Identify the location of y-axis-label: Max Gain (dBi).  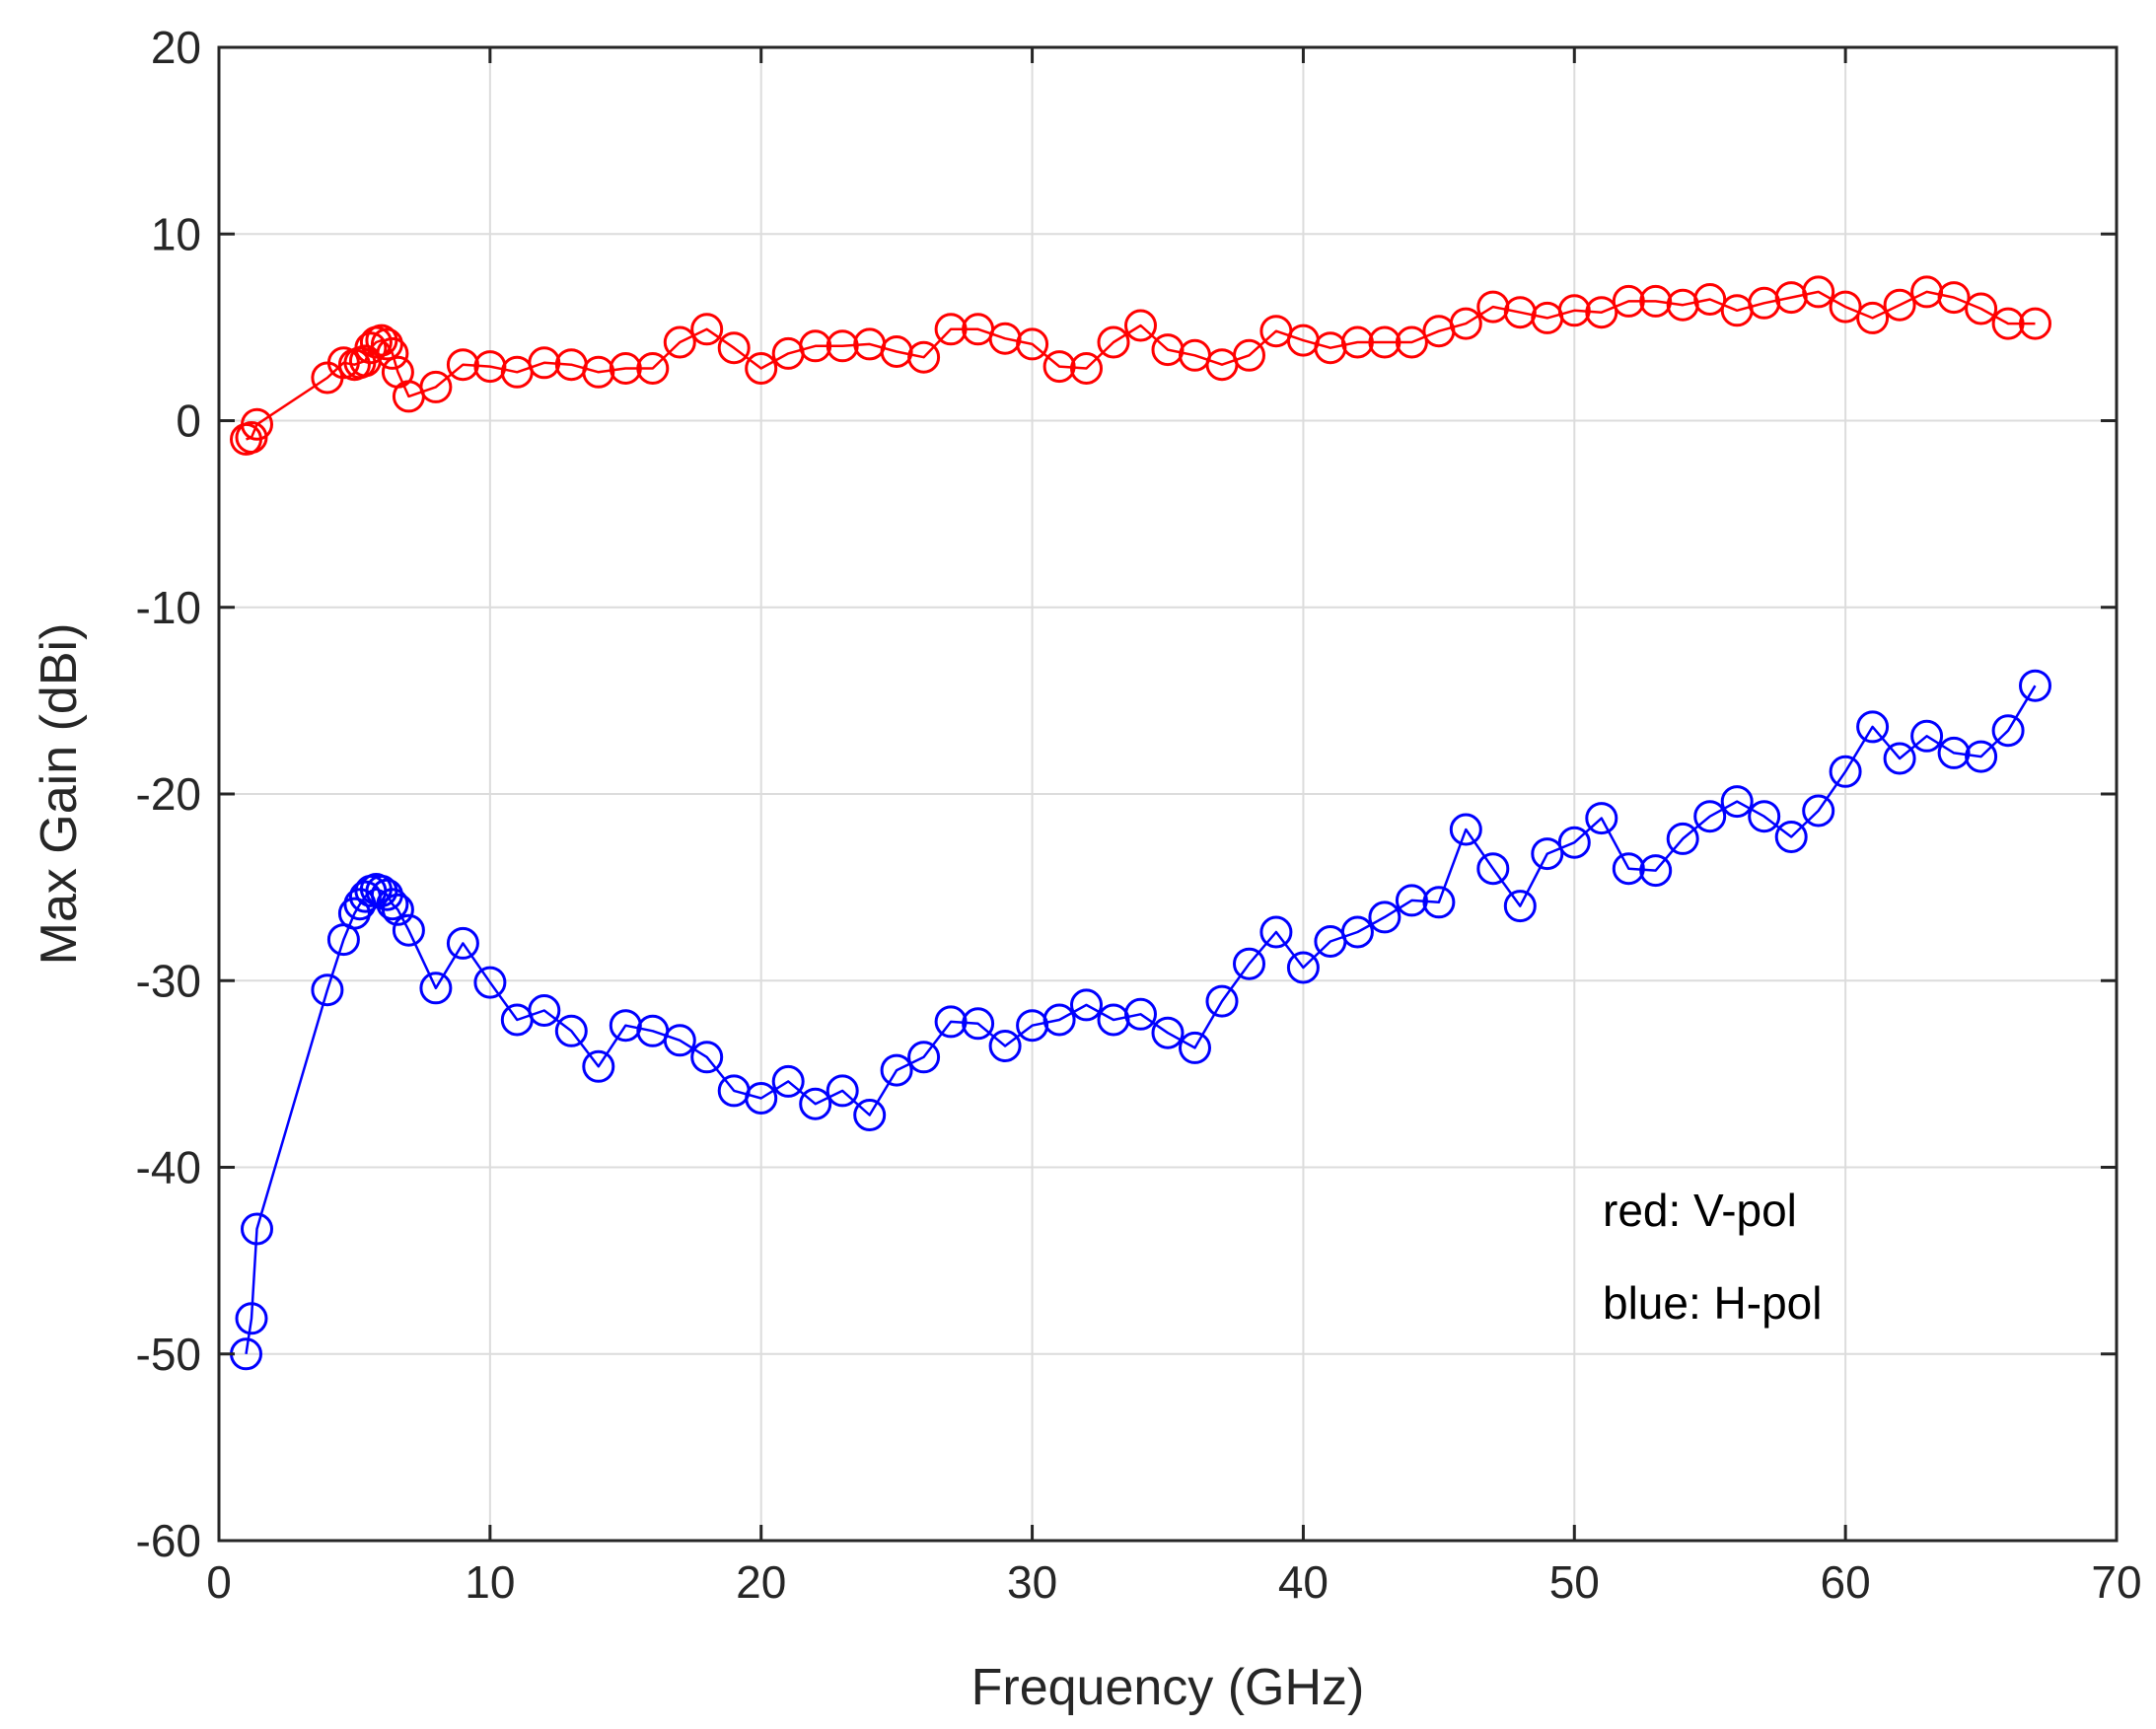
(59, 794).